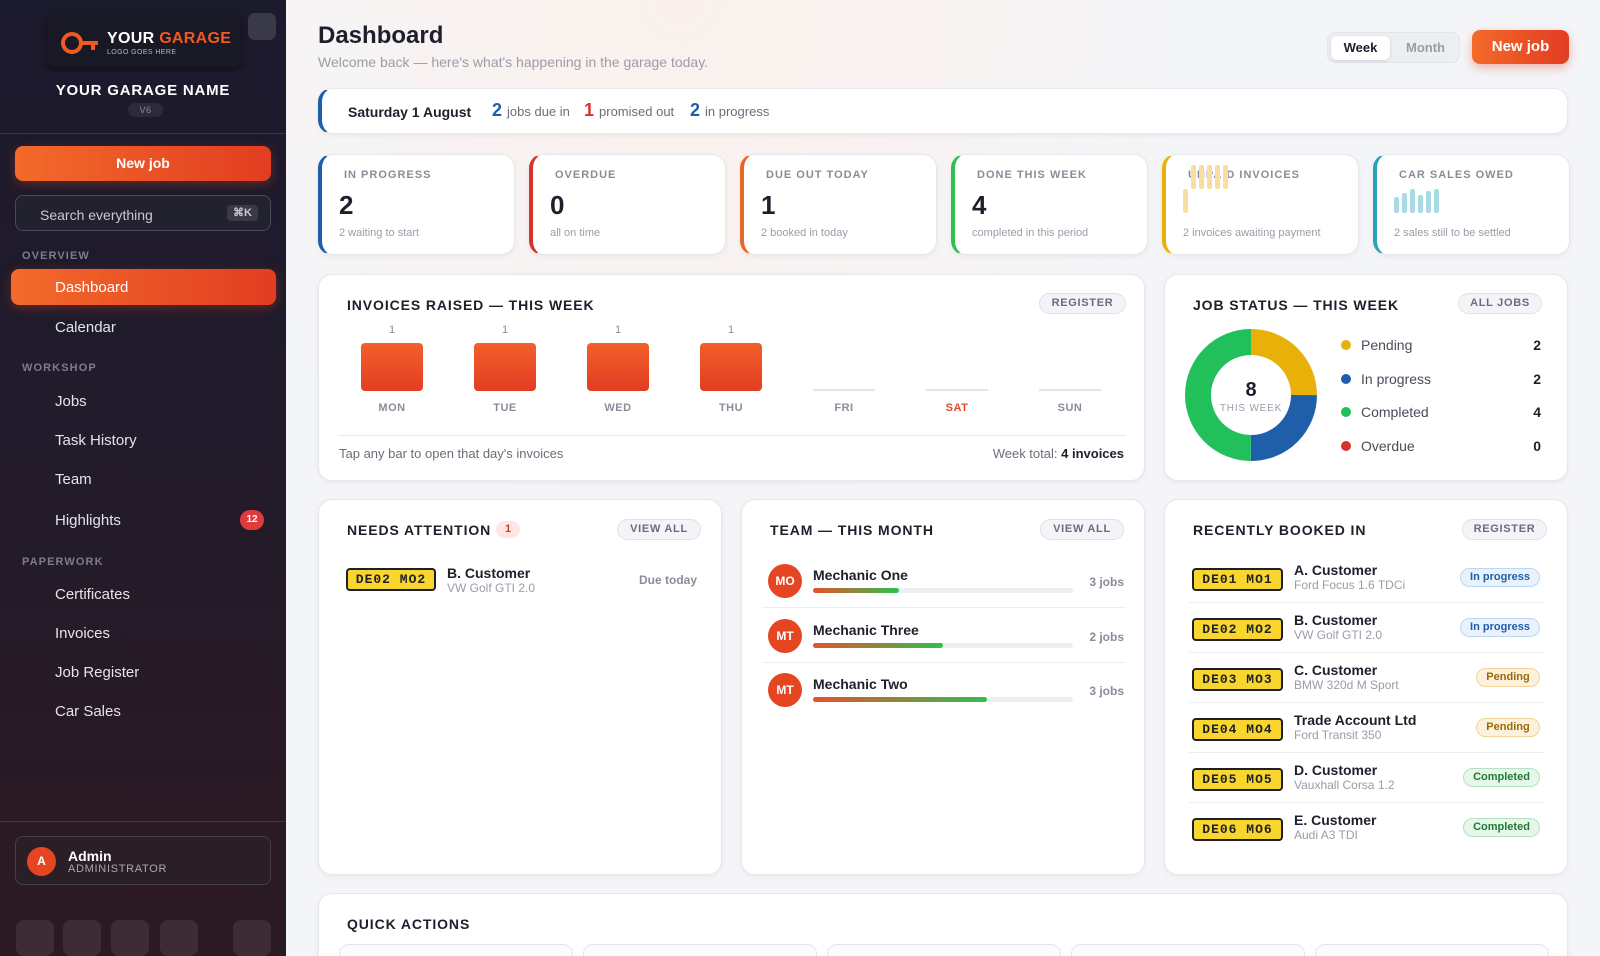  I want to click on legend-label: In progress, so click(1396, 378).